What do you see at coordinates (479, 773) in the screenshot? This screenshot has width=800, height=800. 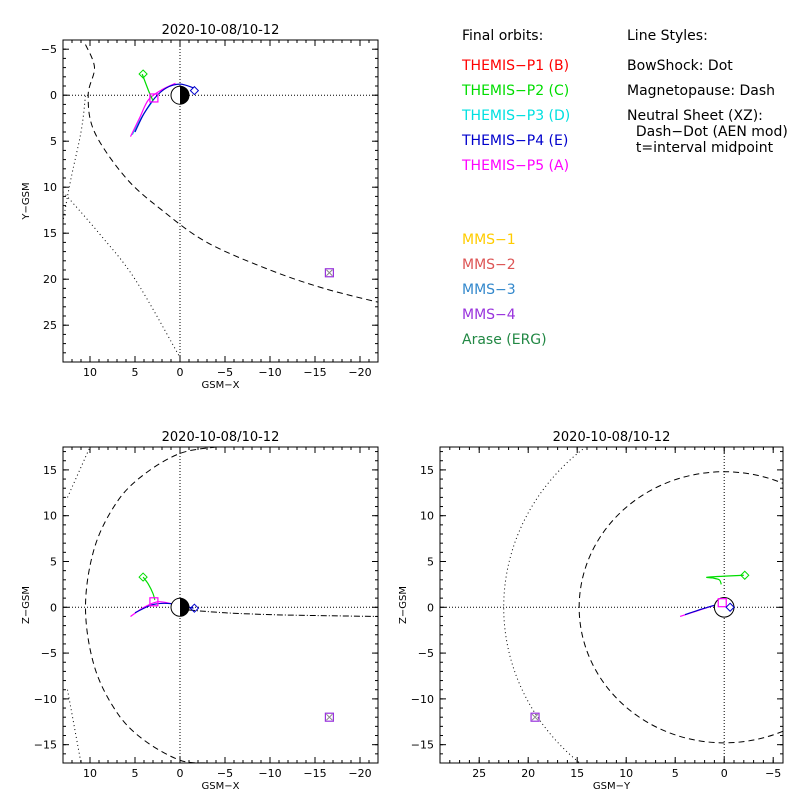 I see `x-tick-label: 25` at bounding box center [479, 773].